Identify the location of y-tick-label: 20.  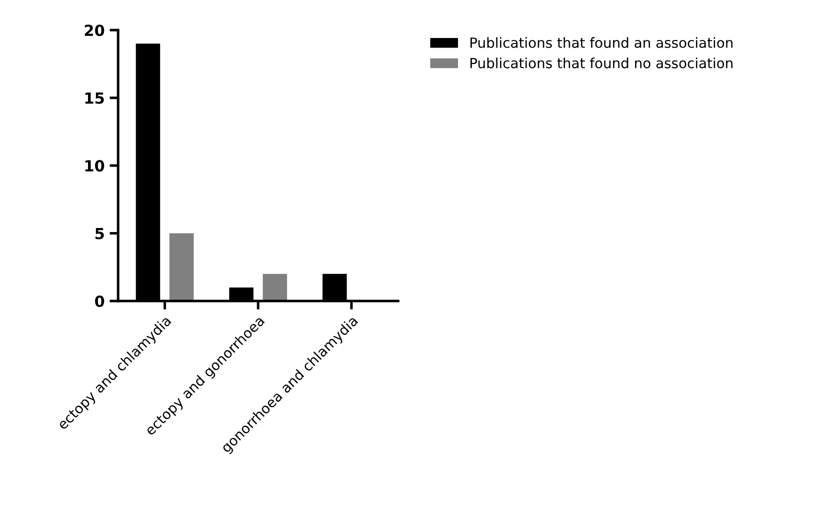
(94, 30).